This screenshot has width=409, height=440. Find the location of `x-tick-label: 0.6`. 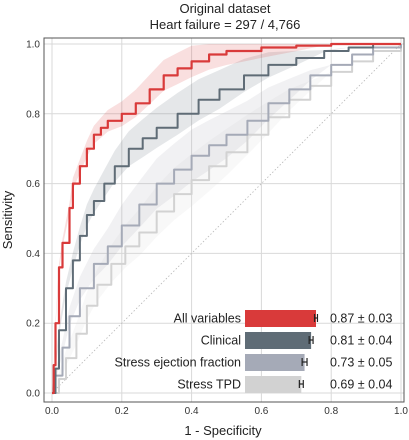

x-tick-label: 0.6 is located at coordinates (261, 411).